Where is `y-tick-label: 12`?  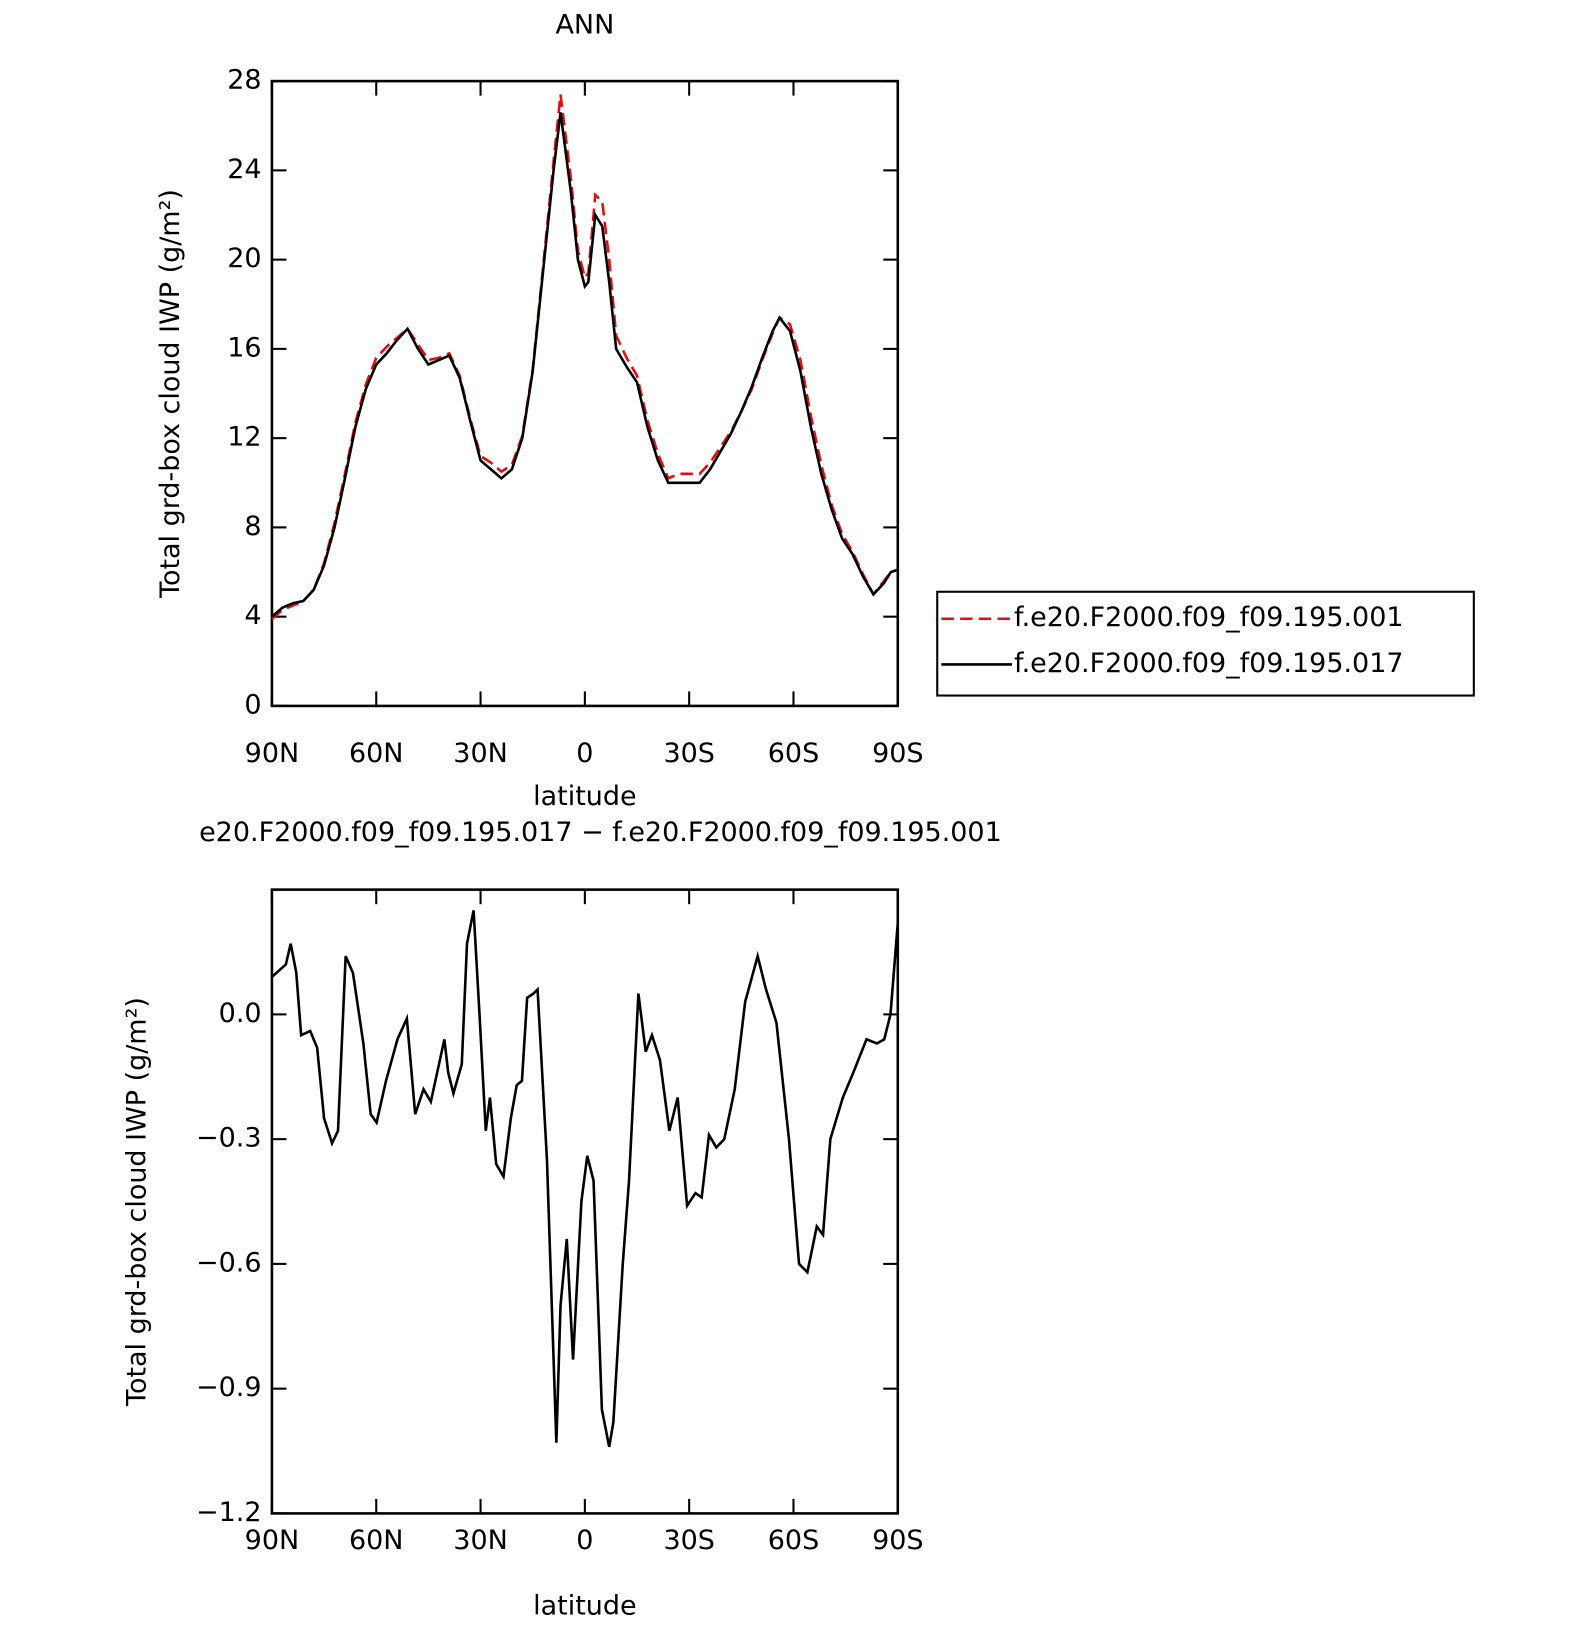 y-tick-label: 12 is located at coordinates (244, 437).